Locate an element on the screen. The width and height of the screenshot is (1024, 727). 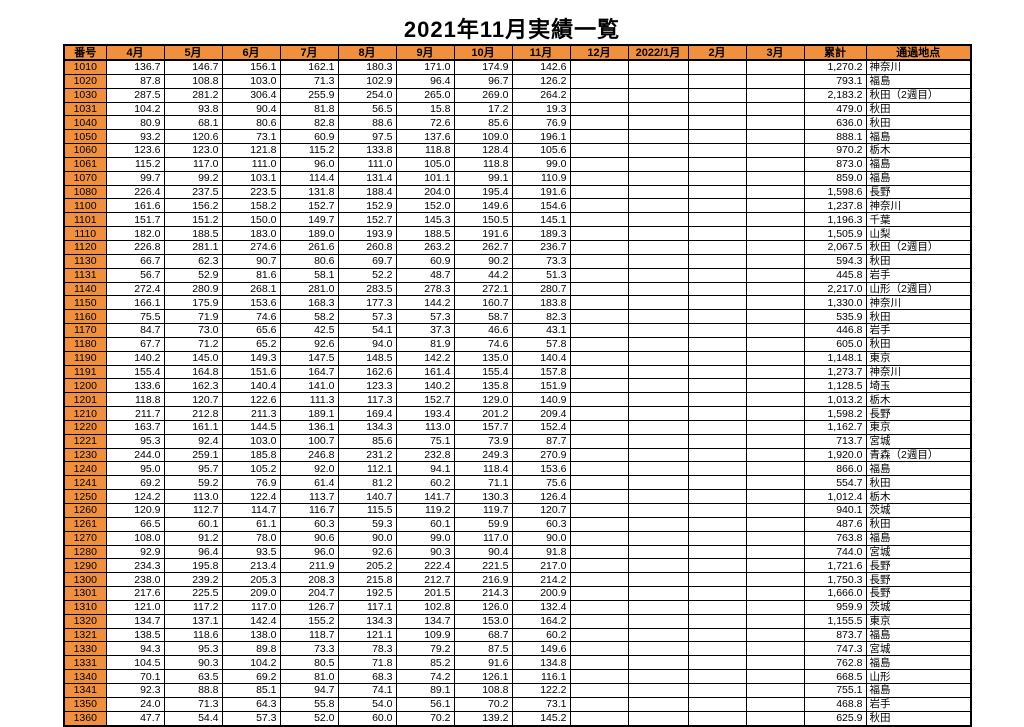
row-number-cell: 1170 is located at coordinates (85, 330).